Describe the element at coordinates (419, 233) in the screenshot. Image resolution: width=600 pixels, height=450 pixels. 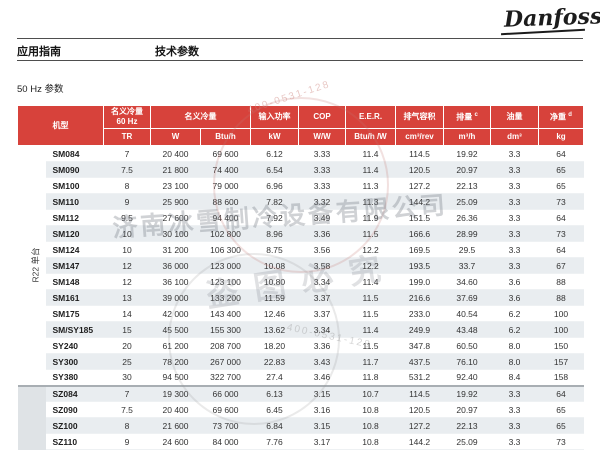
I see `value-cell: 166.6` at that location.